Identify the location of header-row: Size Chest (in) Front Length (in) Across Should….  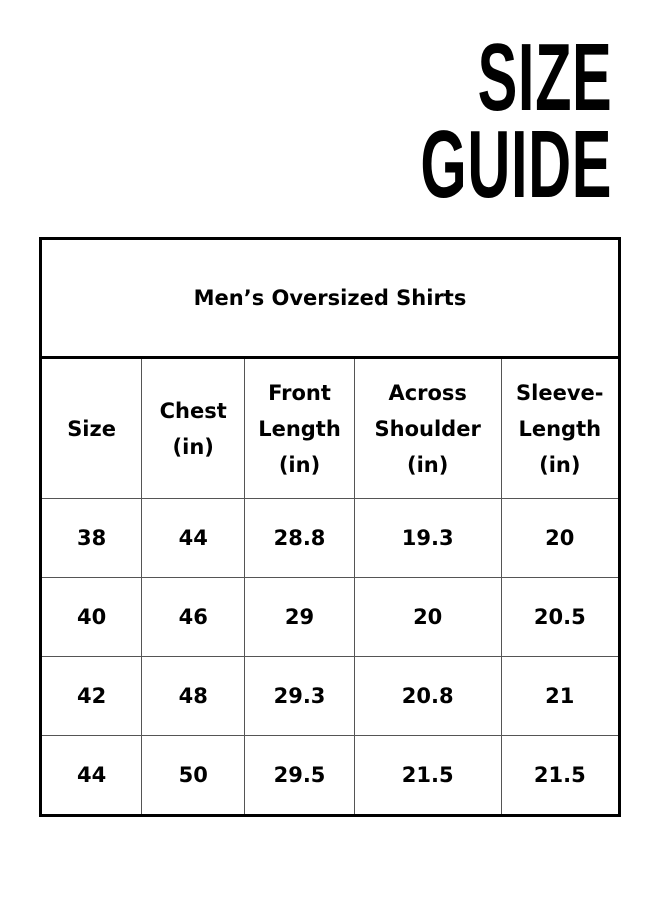
(330, 428).